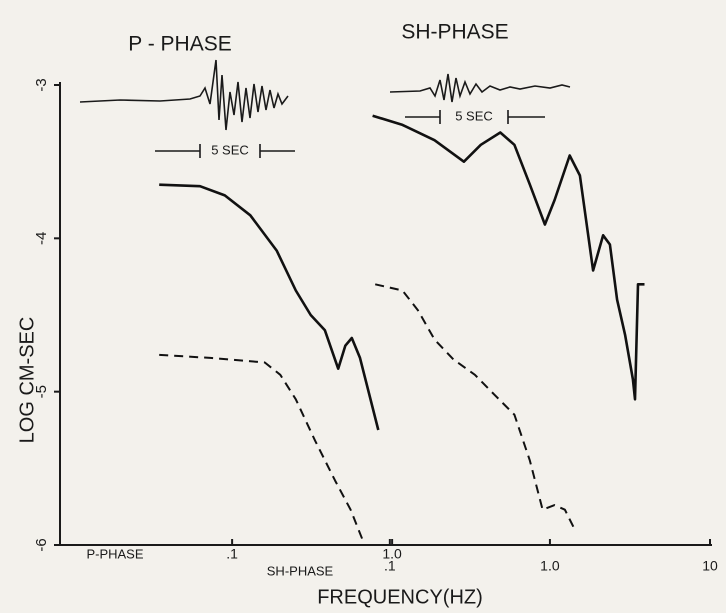 Image resolution: width=726 pixels, height=613 pixels. What do you see at coordinates (184, 95) in the screenshot?
I see `p-seismogram` at bounding box center [184, 95].